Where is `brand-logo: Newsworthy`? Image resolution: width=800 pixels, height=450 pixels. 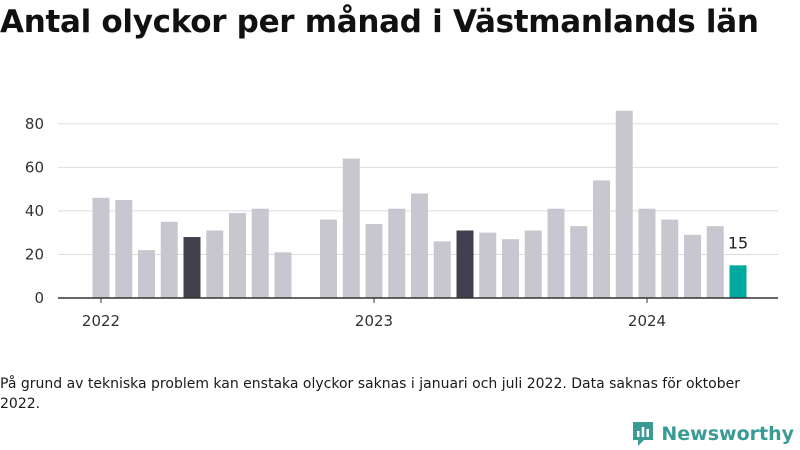
brand-logo: Newsworthy is located at coordinates (712, 434).